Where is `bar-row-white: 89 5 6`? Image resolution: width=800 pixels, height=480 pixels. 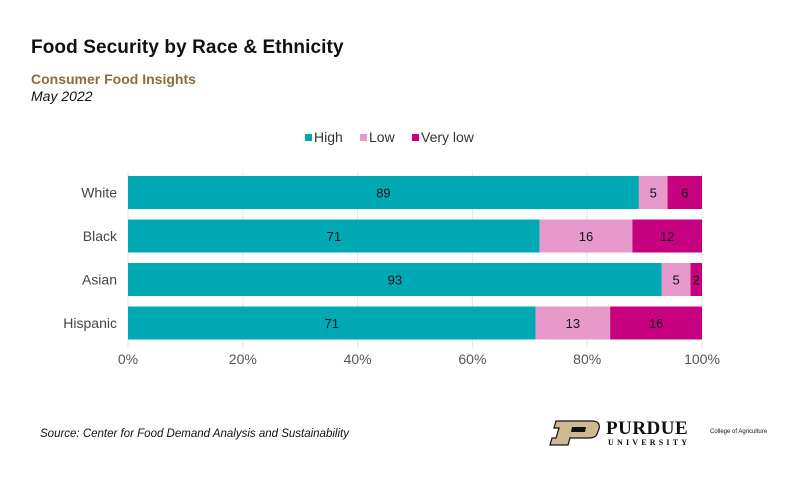 bar-row-white: 89 5 6 is located at coordinates (415, 192).